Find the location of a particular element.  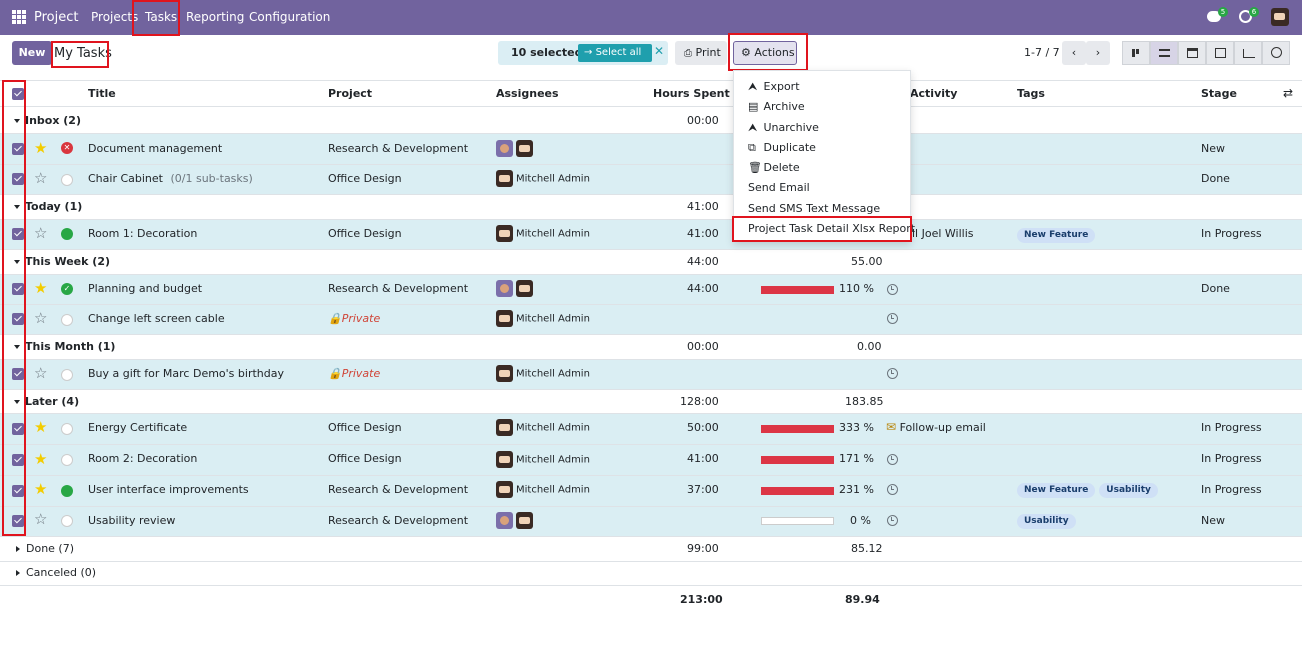

col-activity: Activity is located at coordinates (934, 93).